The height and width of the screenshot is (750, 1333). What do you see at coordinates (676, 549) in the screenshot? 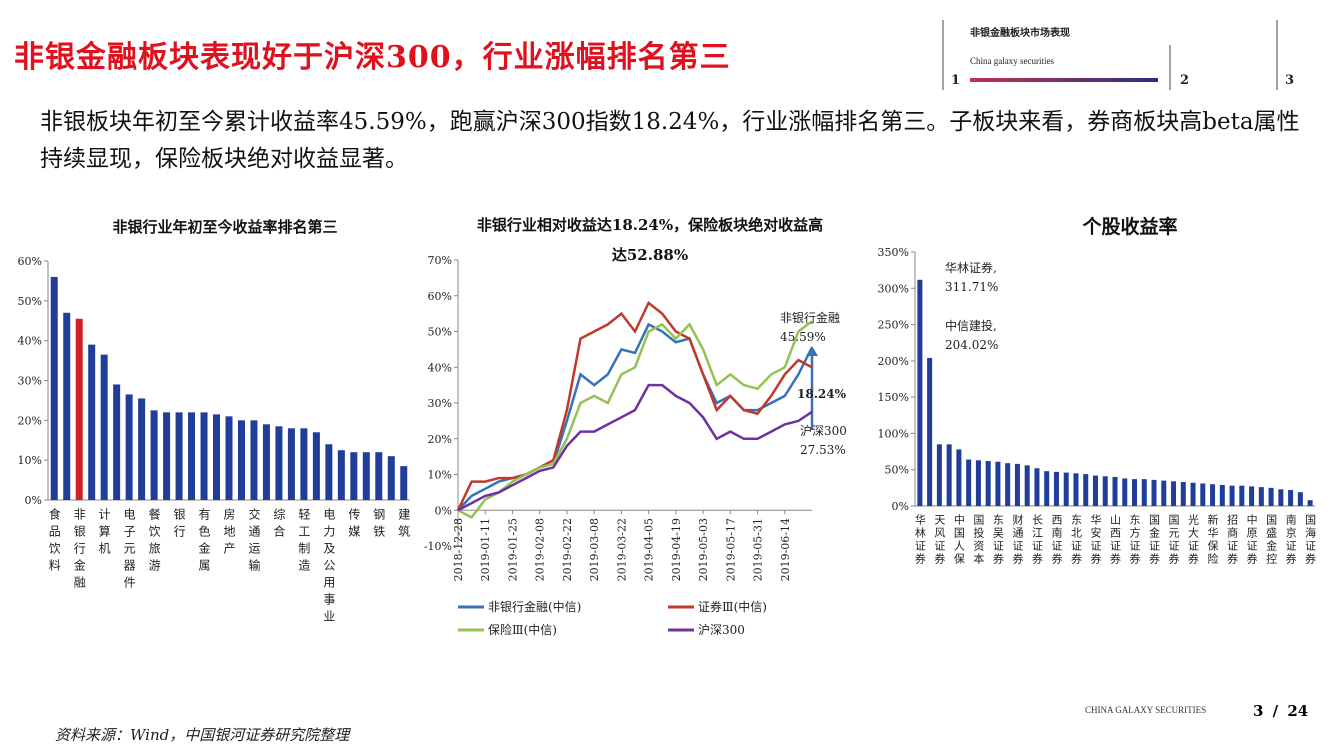
I see `x-tick-label: 2019-04-19` at bounding box center [676, 549].